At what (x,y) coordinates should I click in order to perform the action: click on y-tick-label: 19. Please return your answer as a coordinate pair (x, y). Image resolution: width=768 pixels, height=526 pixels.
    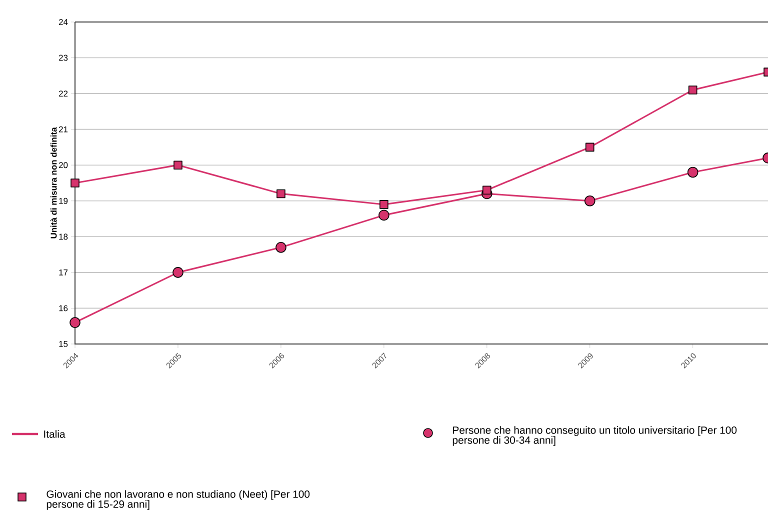
    Looking at the image, I should click on (63, 201).